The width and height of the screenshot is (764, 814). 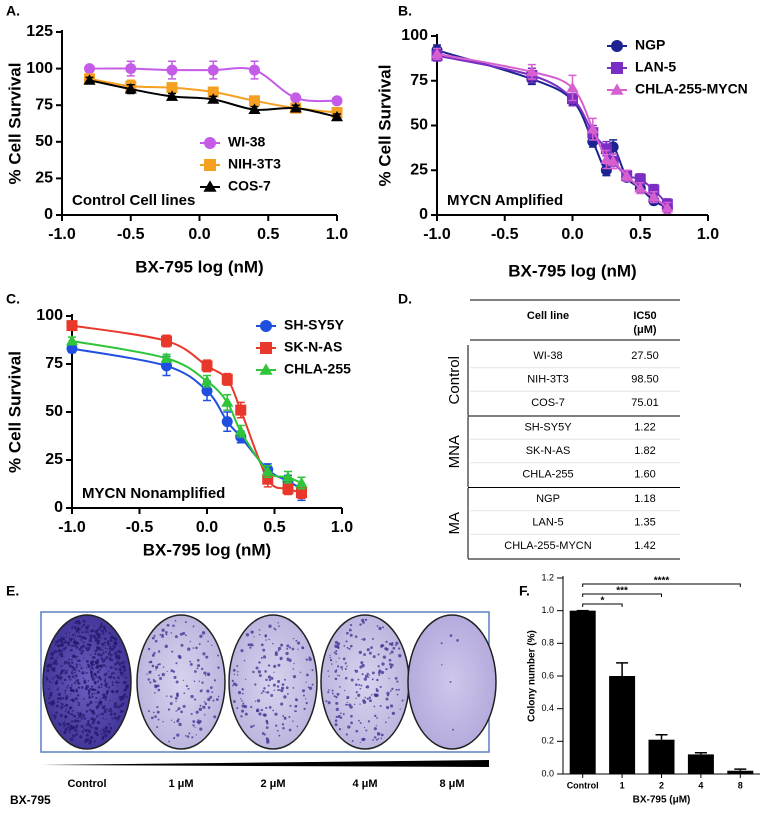 I want to click on table-header: IC50, so click(x=644, y=316).